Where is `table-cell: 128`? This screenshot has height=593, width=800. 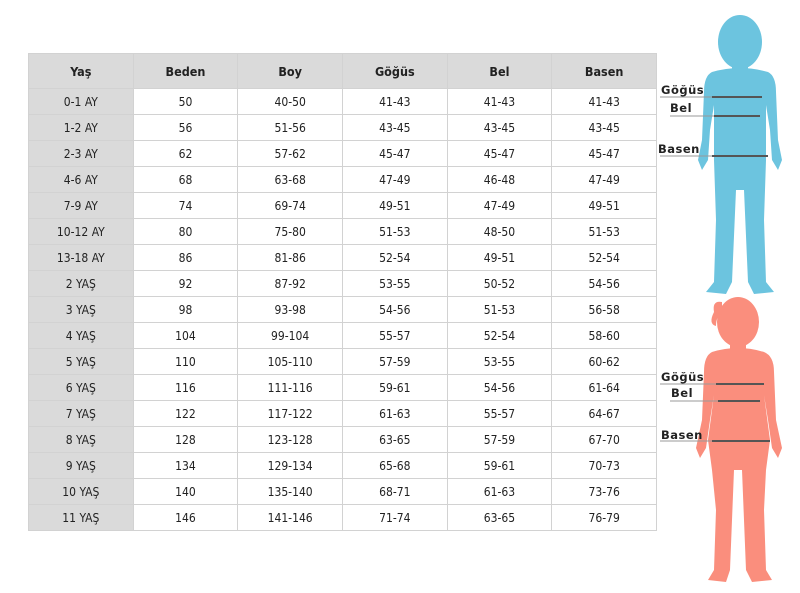 table-cell: 128 is located at coordinates (185, 439).